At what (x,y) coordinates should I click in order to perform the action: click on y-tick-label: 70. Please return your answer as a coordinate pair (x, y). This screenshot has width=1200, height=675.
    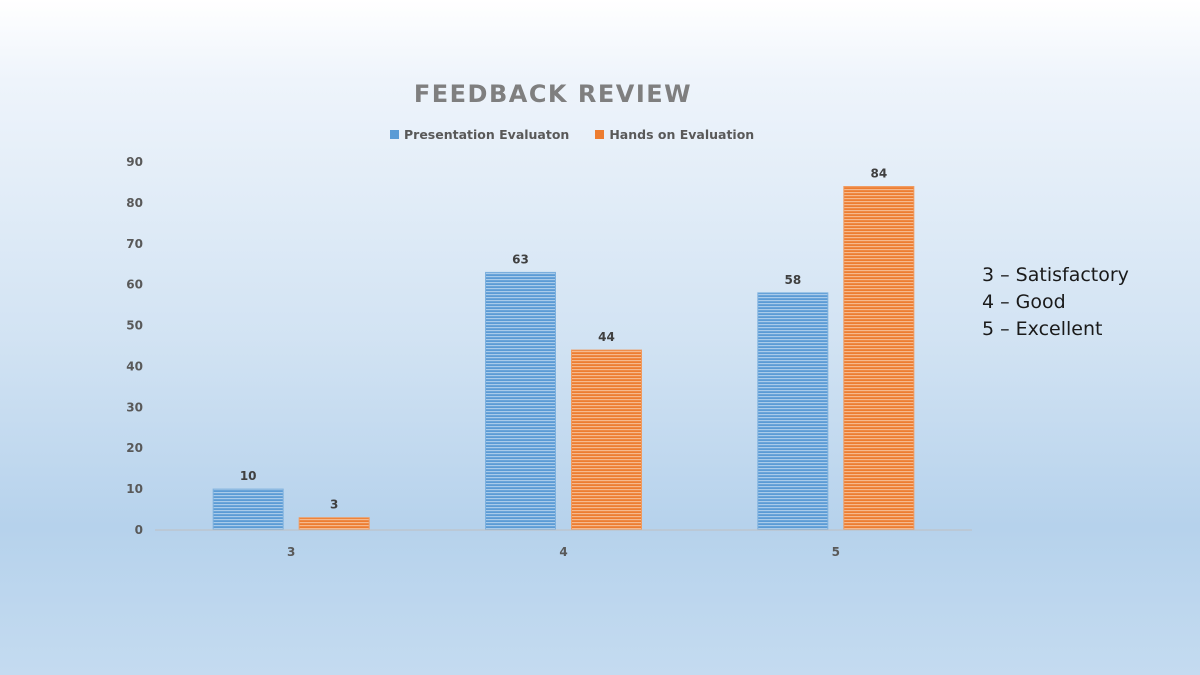
    Looking at the image, I should click on (134, 244).